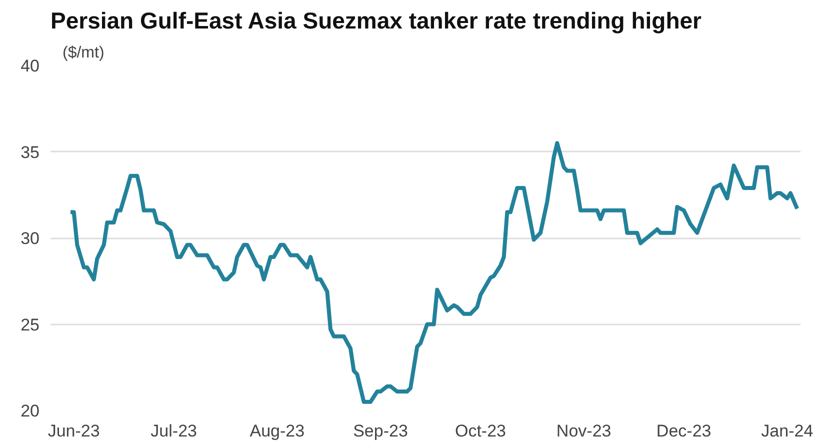  Describe the element at coordinates (30, 238) in the screenshot. I see `y-tick-label: 30` at that location.